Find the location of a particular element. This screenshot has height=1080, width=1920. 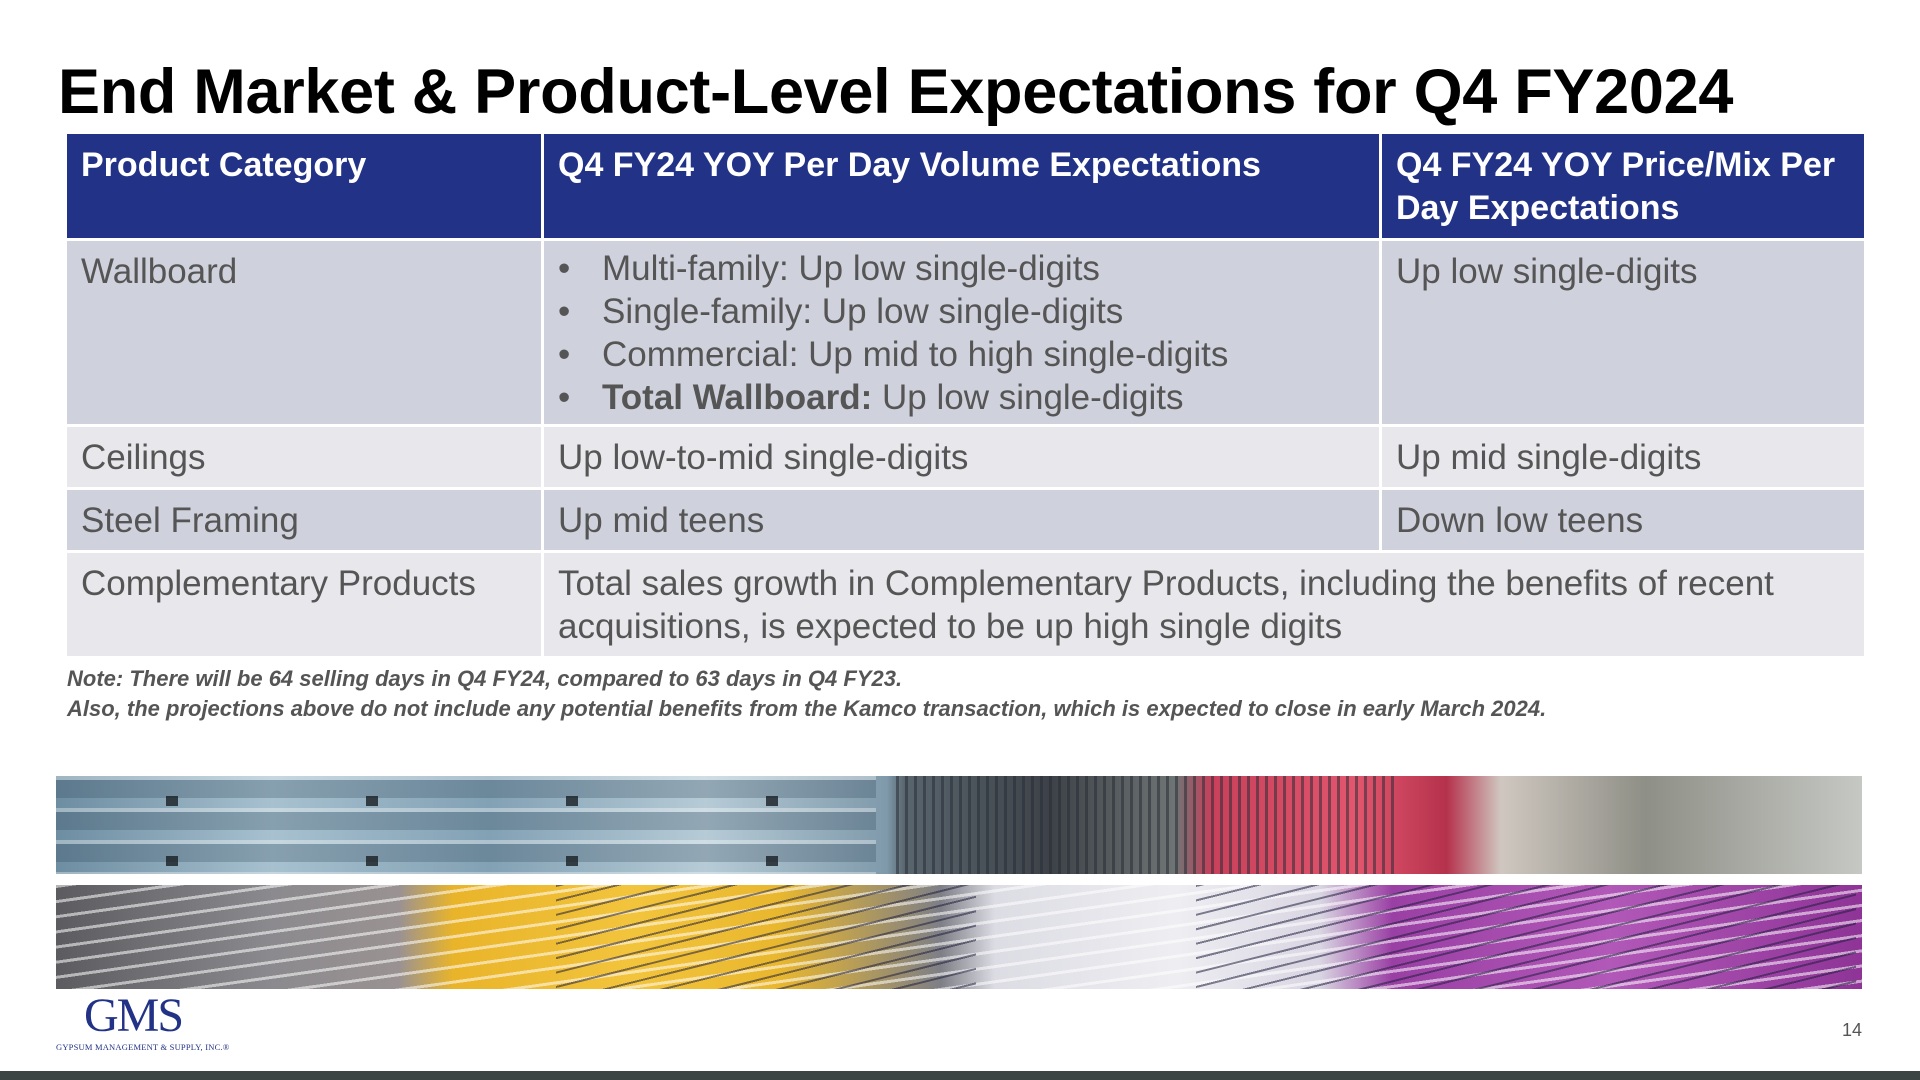

price-mix-cell: Down low teens is located at coordinates (1623, 520).